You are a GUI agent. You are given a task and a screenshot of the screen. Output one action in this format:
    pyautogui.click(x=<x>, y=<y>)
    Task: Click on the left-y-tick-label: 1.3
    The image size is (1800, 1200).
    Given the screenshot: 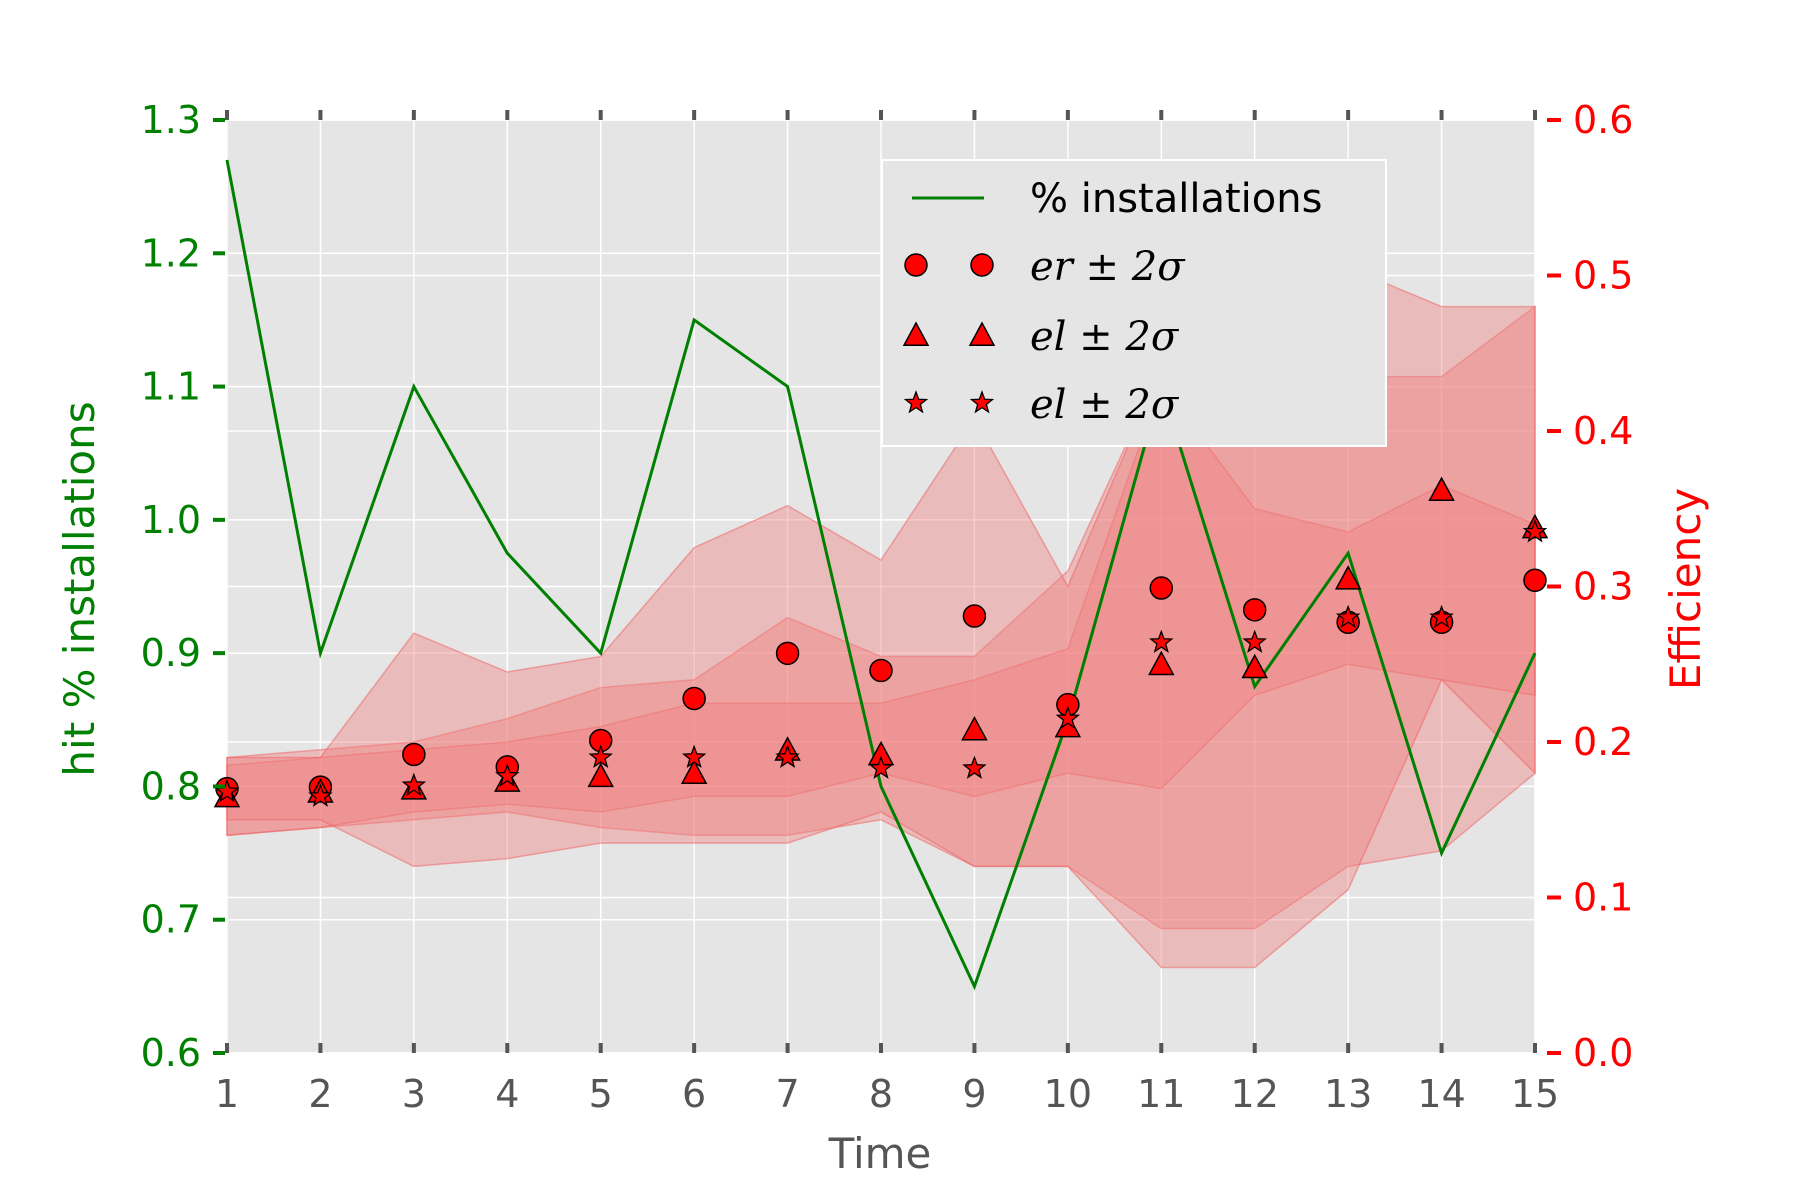 What is the action you would take?
    pyautogui.click(x=171, y=120)
    